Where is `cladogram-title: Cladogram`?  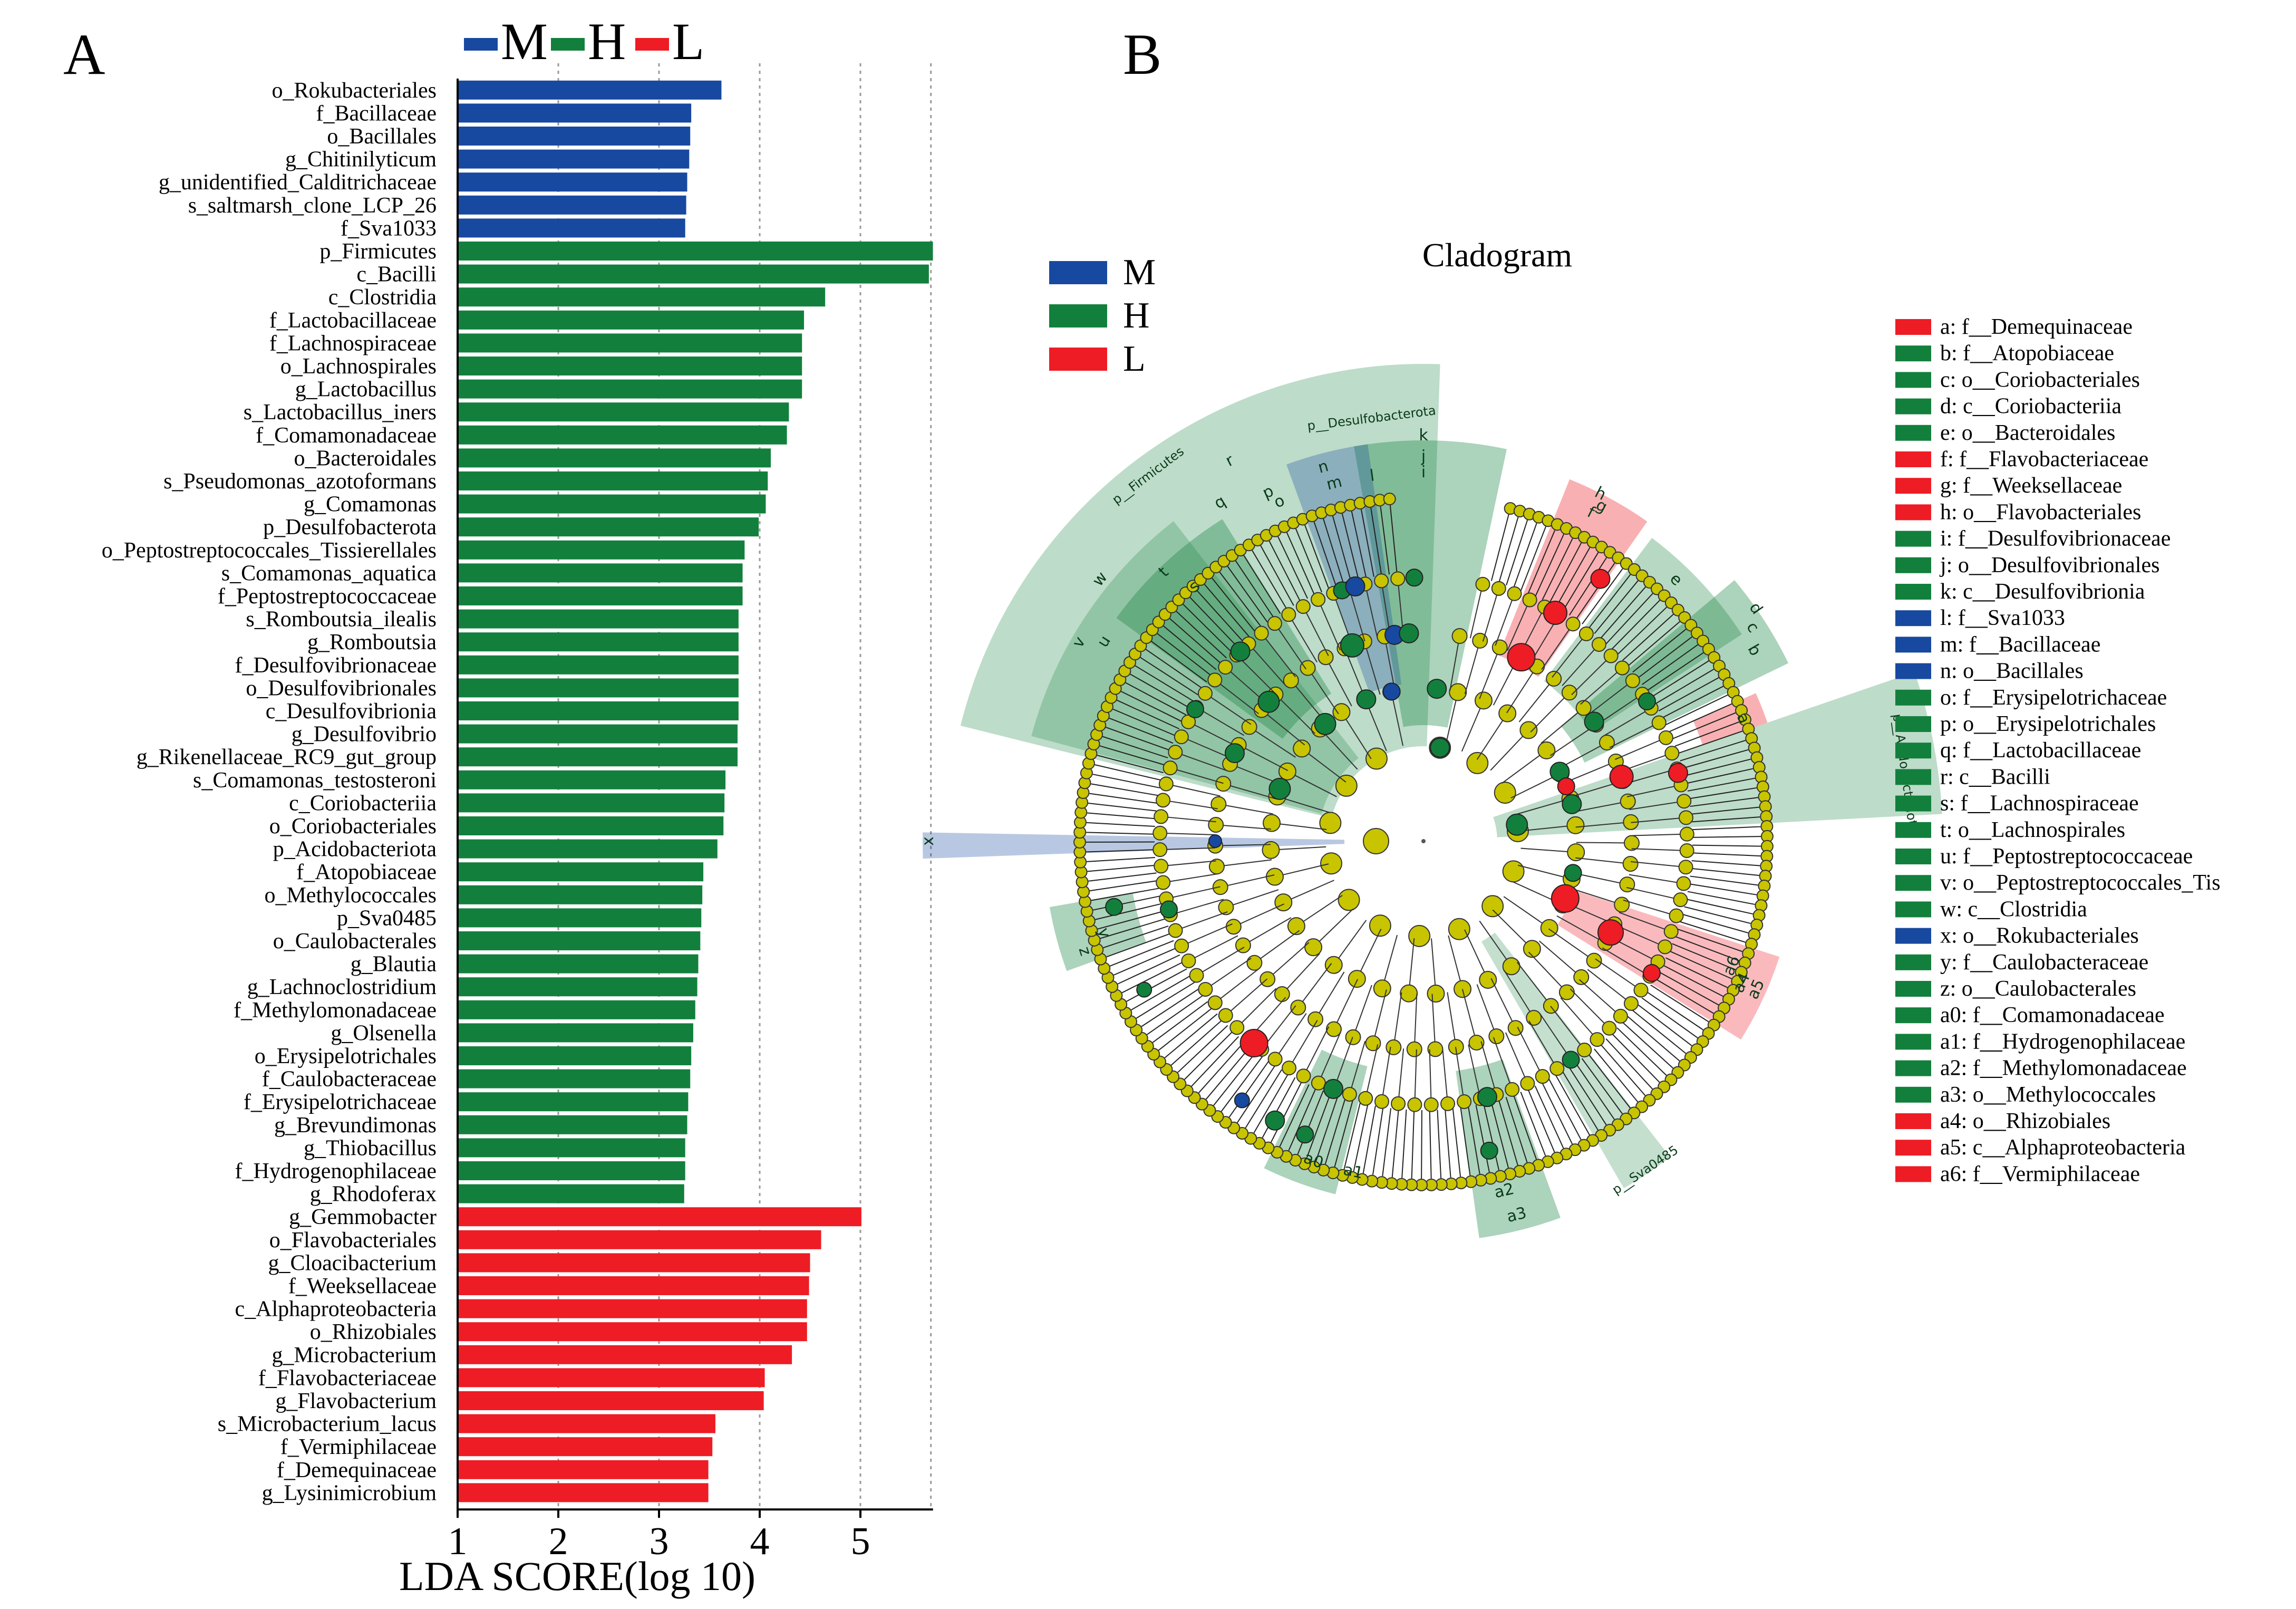 cladogram-title: Cladogram is located at coordinates (1497, 255).